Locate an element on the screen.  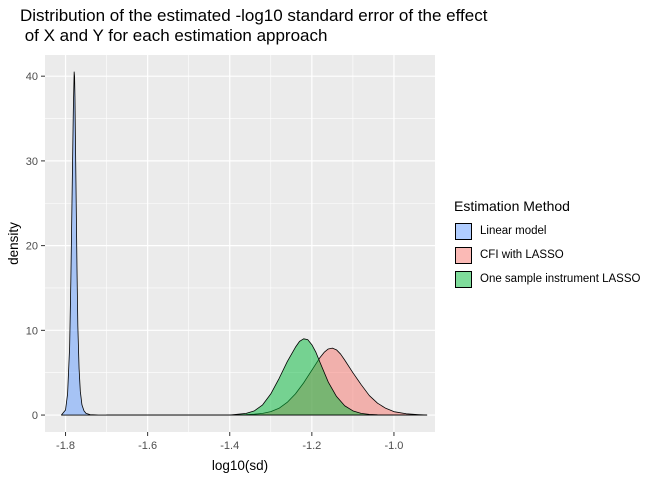
legend-label-linear-model: Linear model is located at coordinates (513, 231).